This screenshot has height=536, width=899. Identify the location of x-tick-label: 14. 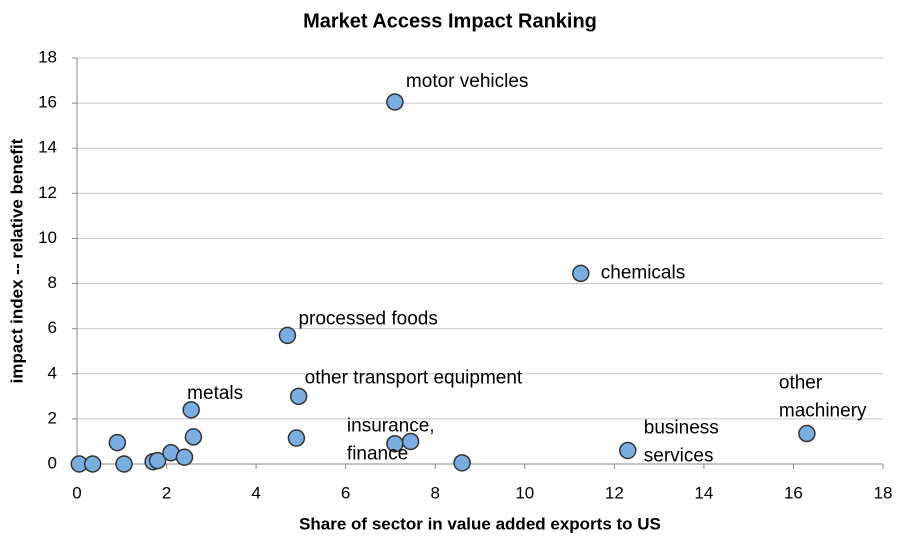
(703, 492).